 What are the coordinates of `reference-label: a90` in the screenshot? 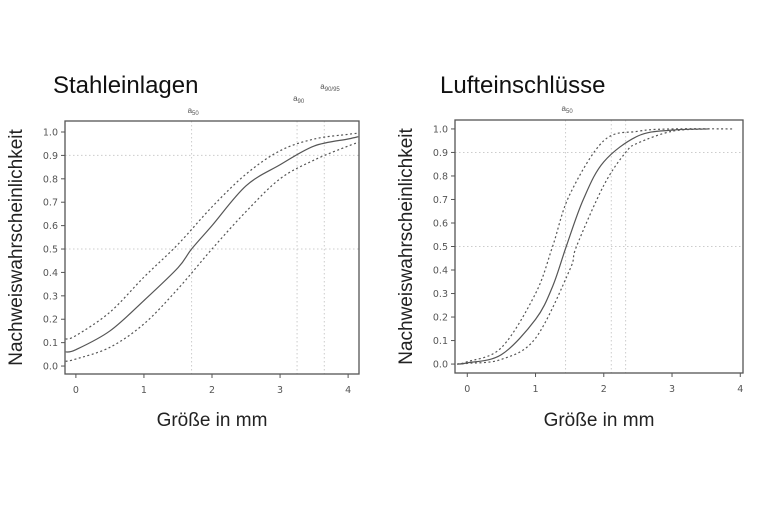 It's located at (299, 99).